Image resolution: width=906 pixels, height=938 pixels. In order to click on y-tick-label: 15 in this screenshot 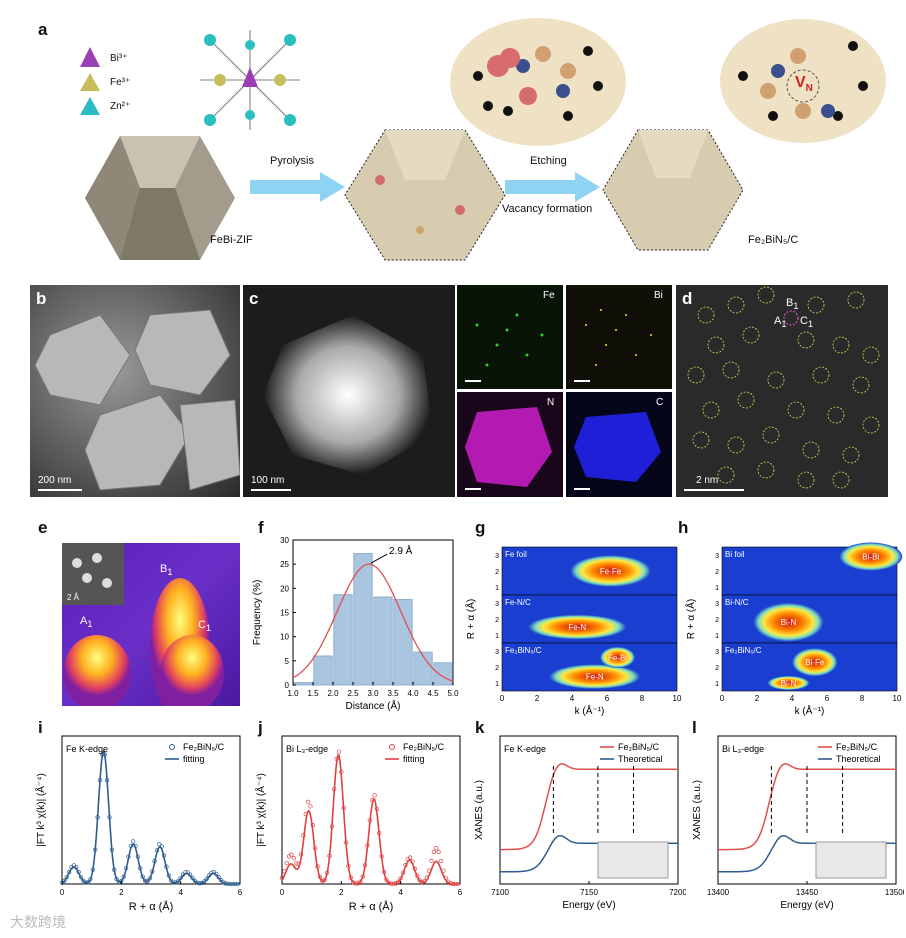, I will do `click(284, 613)`.